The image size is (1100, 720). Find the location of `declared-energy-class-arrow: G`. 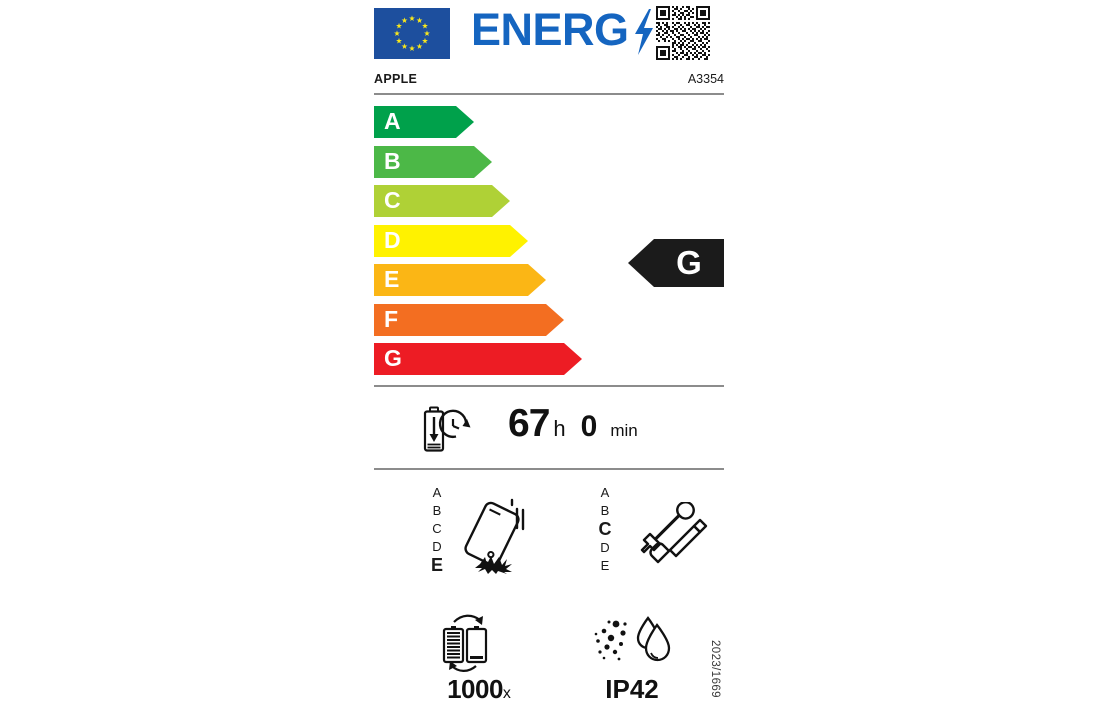

declared-energy-class-arrow: G is located at coordinates (676, 263).